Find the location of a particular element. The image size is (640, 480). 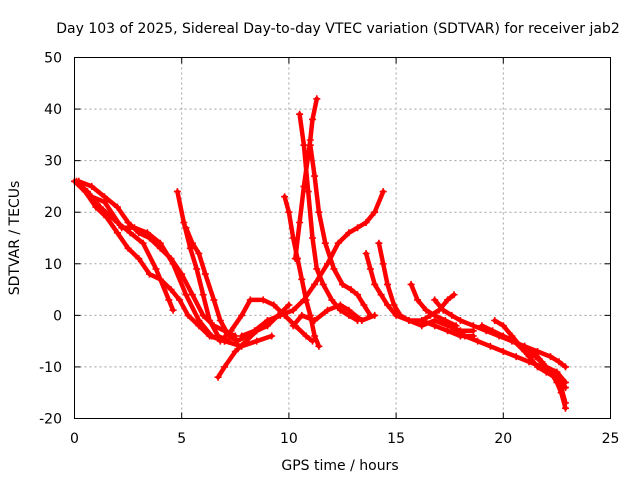

y-tick-label: -10 is located at coordinates (50, 368).